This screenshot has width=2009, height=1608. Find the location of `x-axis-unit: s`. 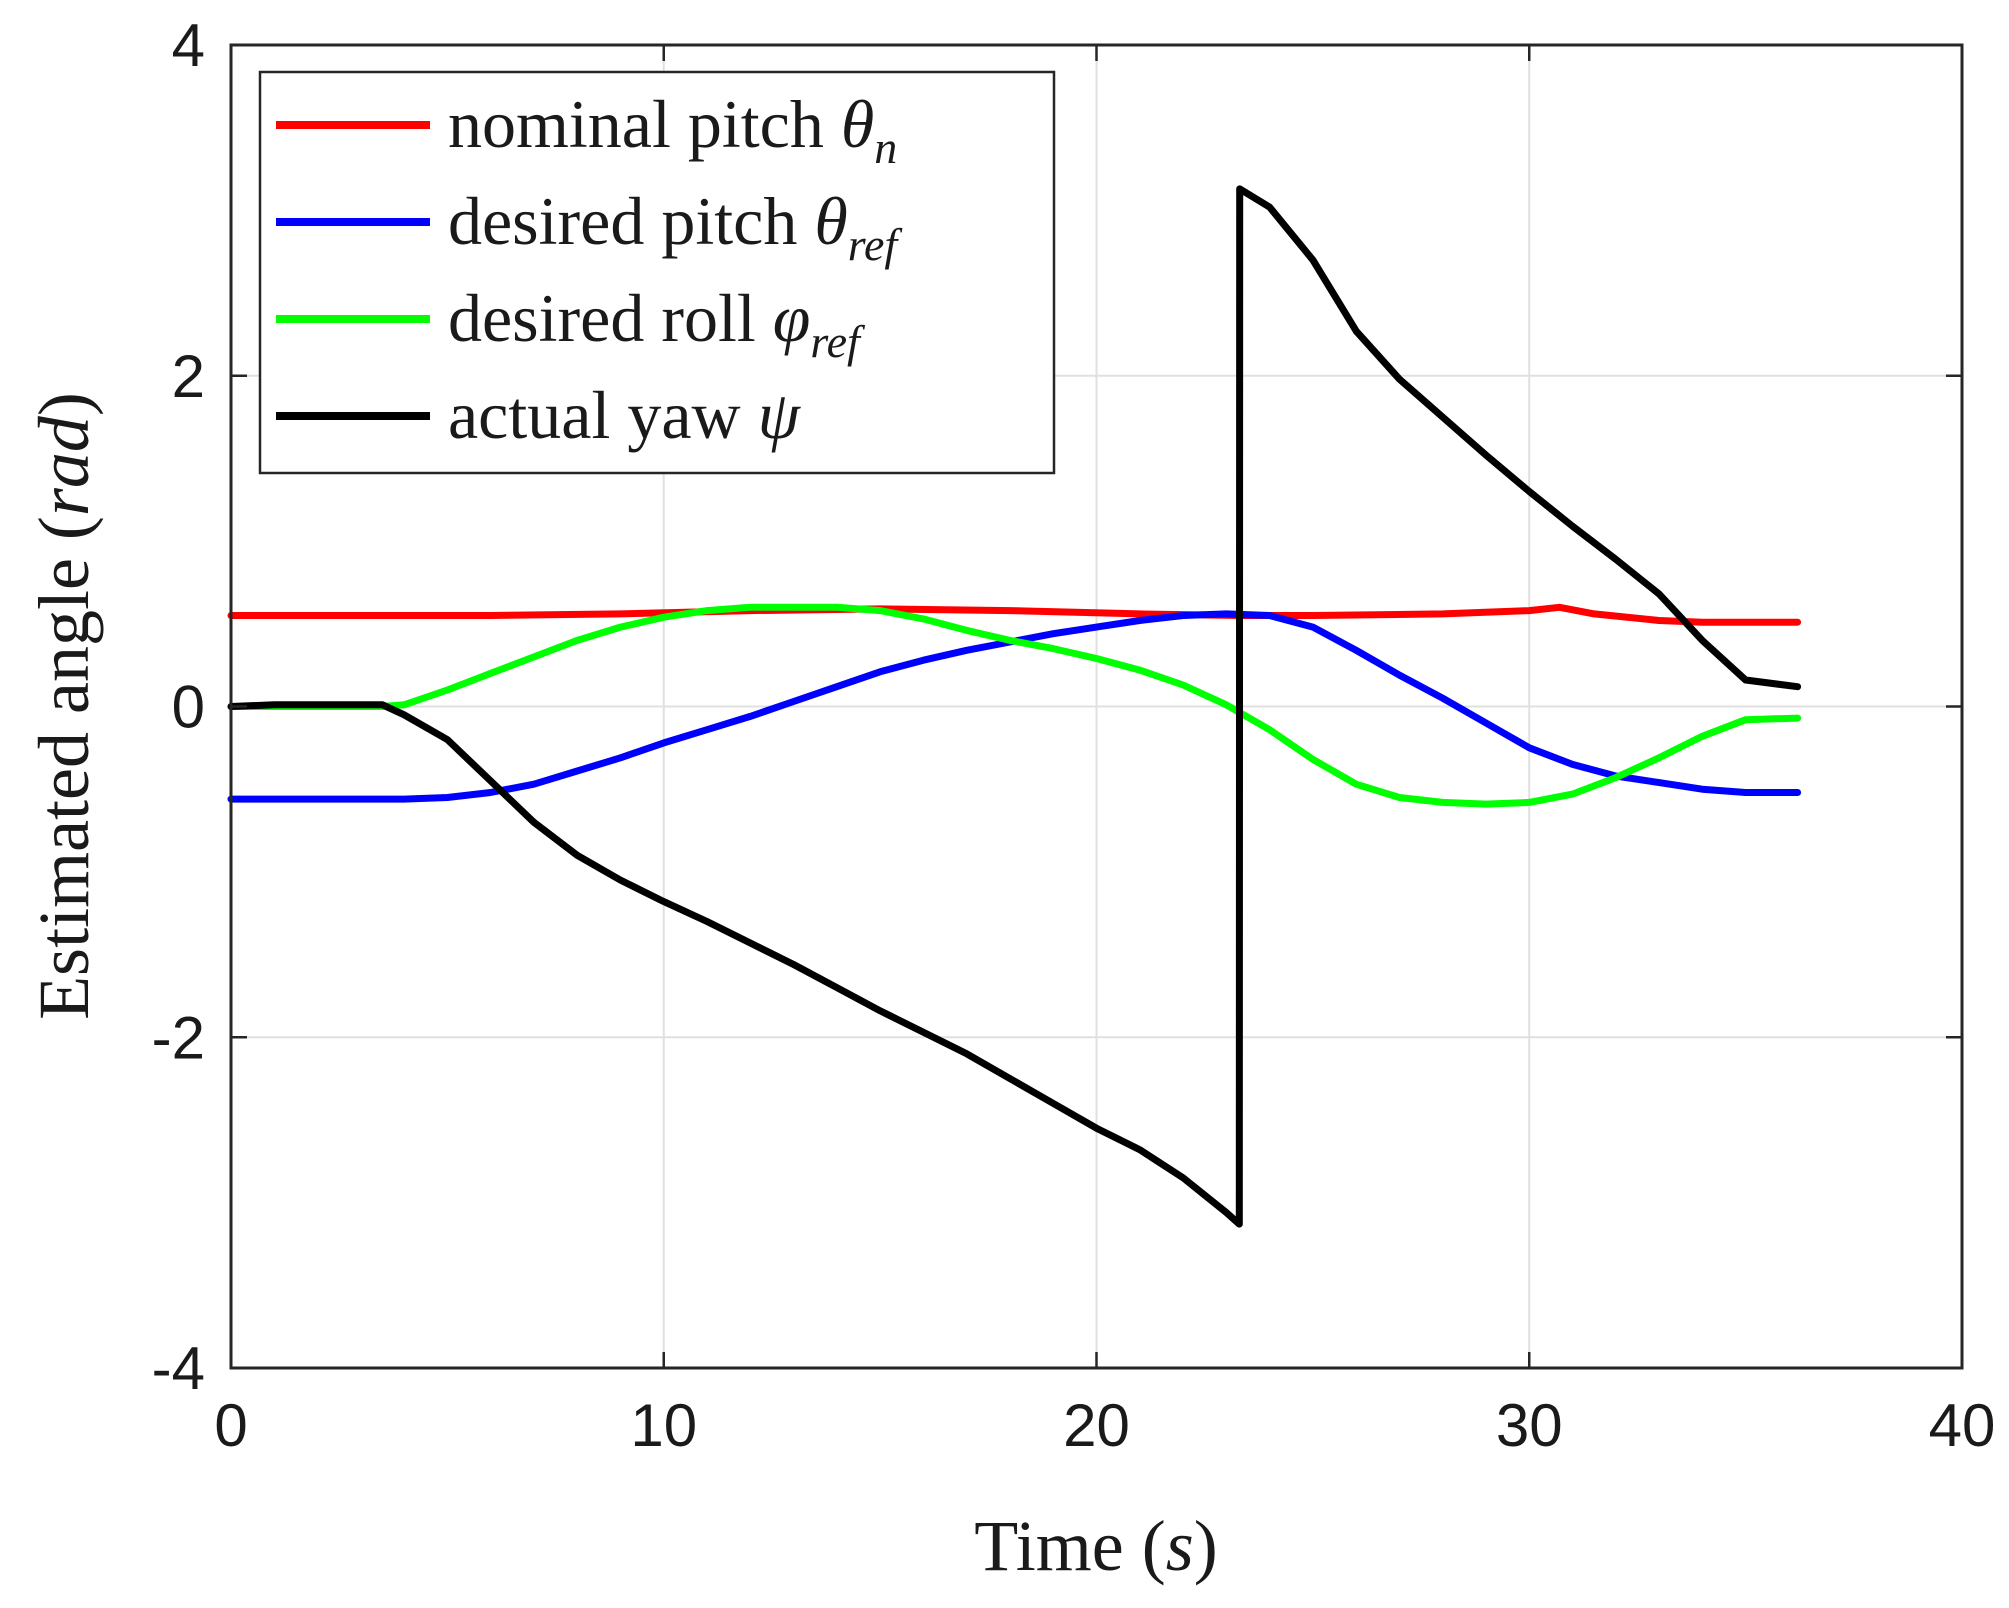

x-axis-unit: s is located at coordinates (1180, 1546).